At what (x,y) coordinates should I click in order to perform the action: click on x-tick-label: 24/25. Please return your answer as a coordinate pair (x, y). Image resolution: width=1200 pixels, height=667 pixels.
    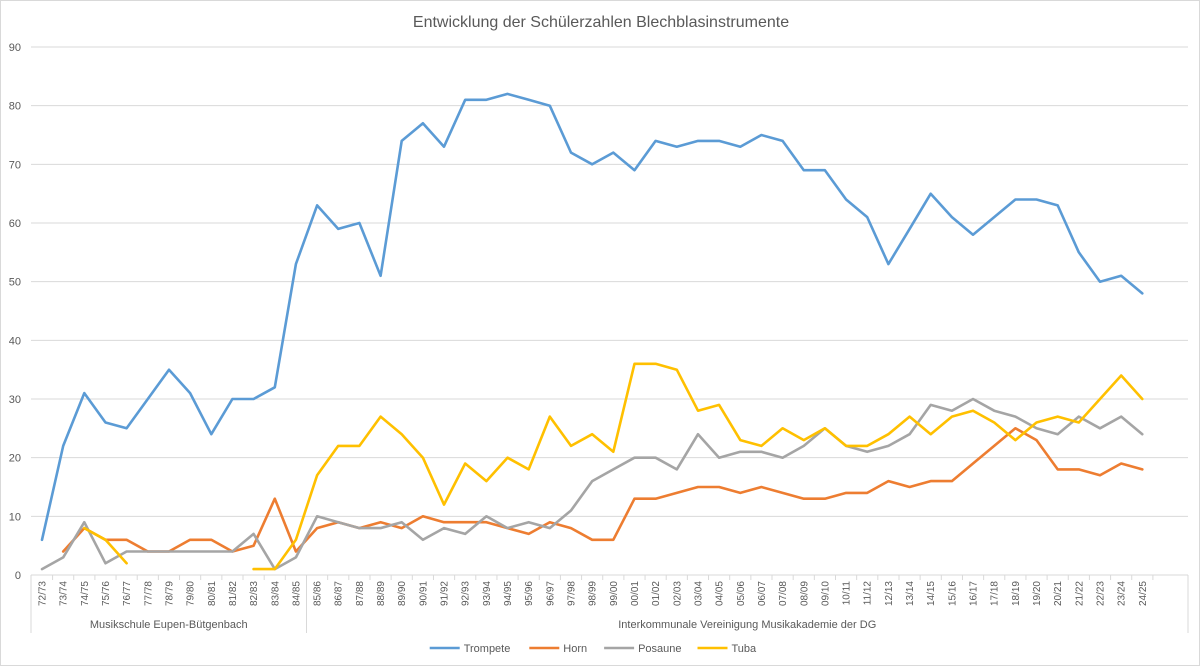
    Looking at the image, I should click on (1143, 593).